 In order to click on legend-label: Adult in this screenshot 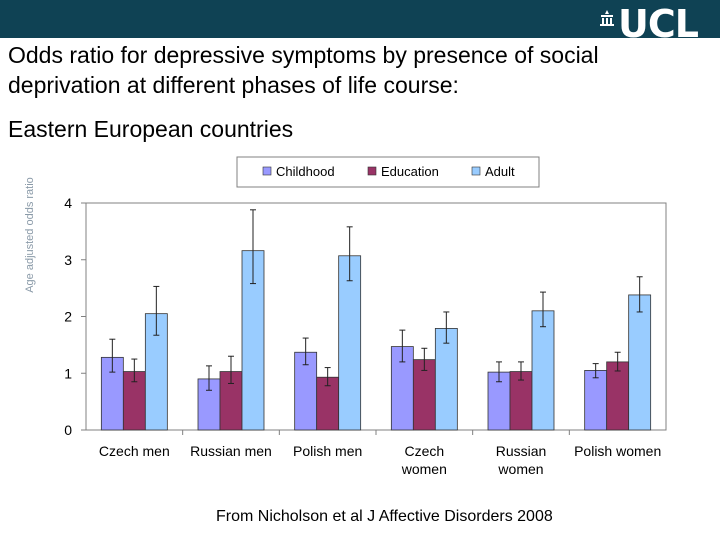, I will do `click(500, 171)`.